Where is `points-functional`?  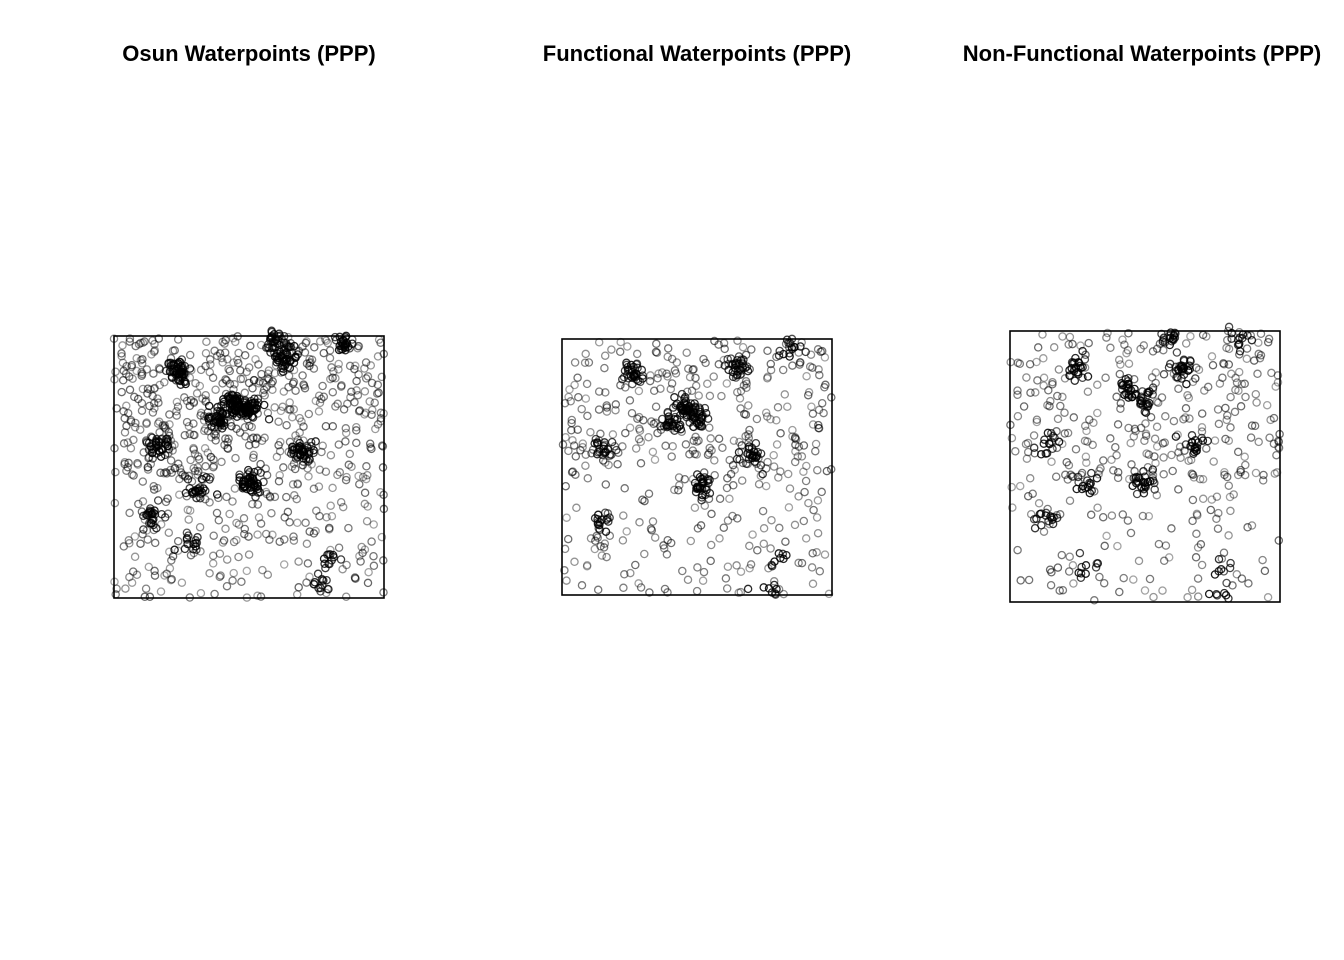 points-functional is located at coordinates (697, 466).